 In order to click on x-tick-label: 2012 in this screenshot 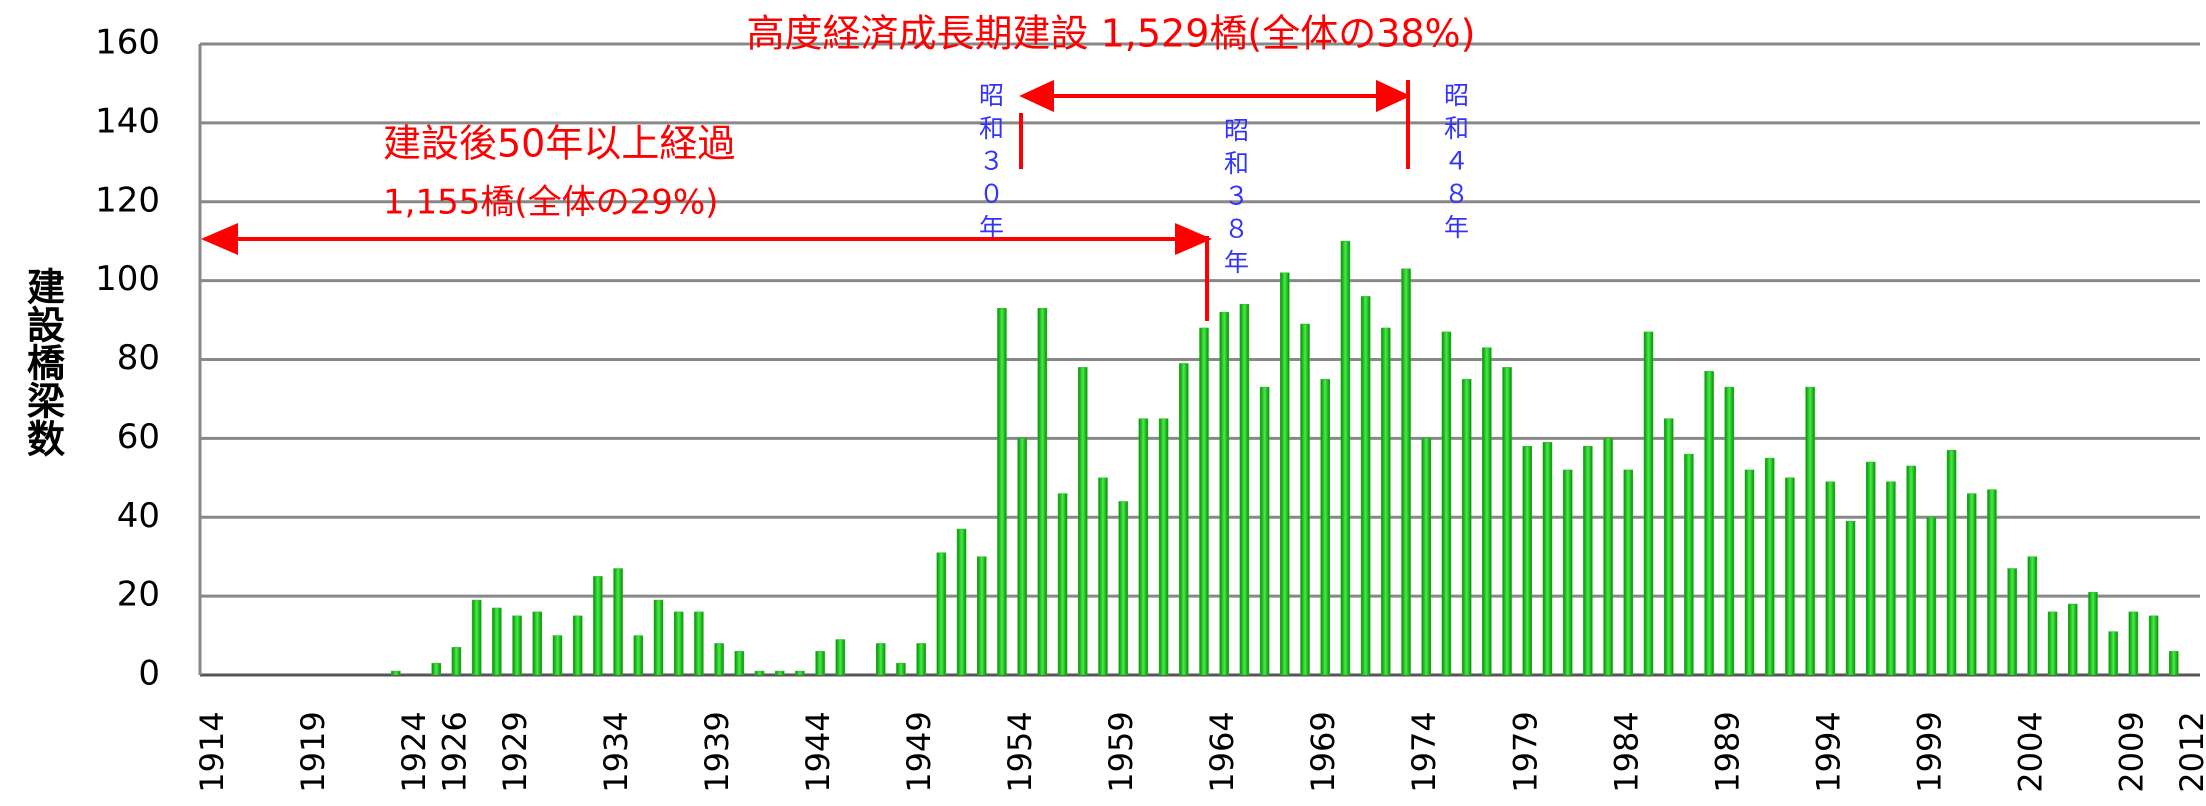, I will do `click(2189, 751)`.